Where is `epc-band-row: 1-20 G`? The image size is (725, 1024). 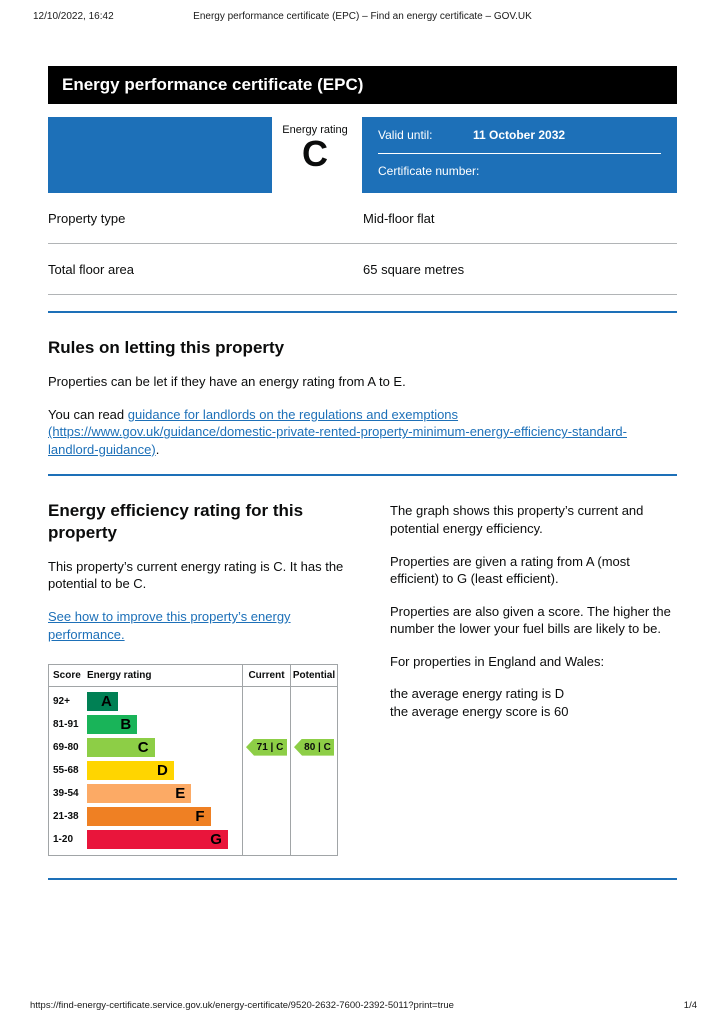 epc-band-row: 1-20 G is located at coordinates (145, 839).